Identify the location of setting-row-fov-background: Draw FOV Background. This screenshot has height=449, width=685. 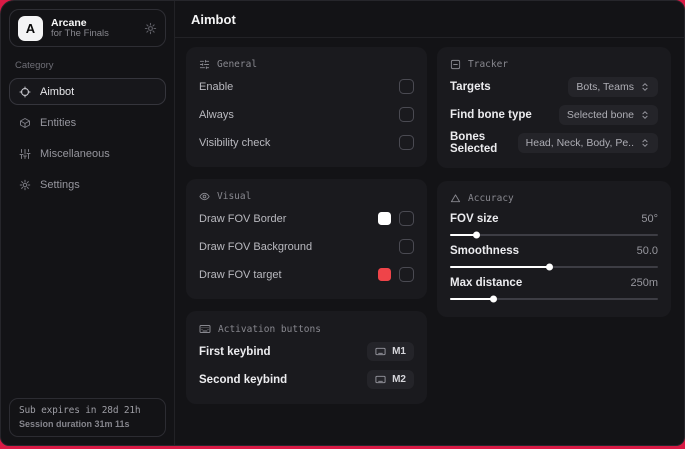
(306, 246).